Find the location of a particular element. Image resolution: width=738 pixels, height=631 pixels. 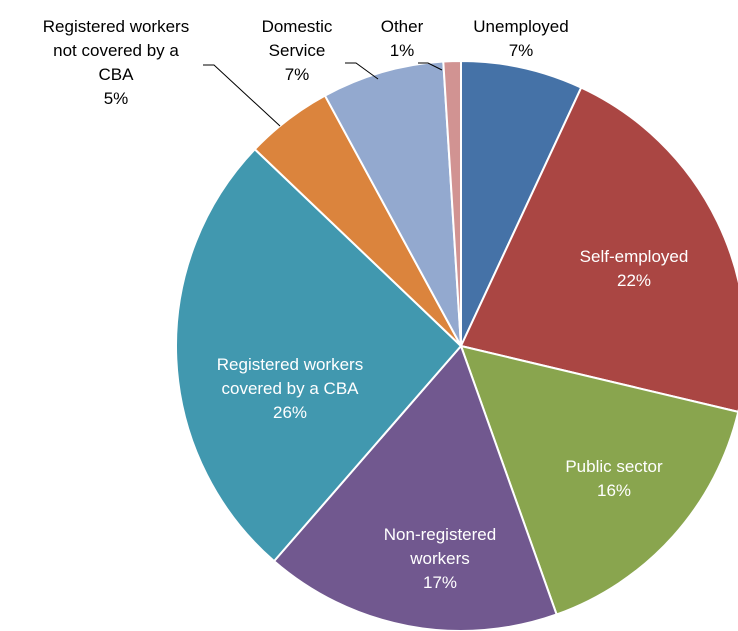

slice-name-label: CBA is located at coordinates (117, 74).